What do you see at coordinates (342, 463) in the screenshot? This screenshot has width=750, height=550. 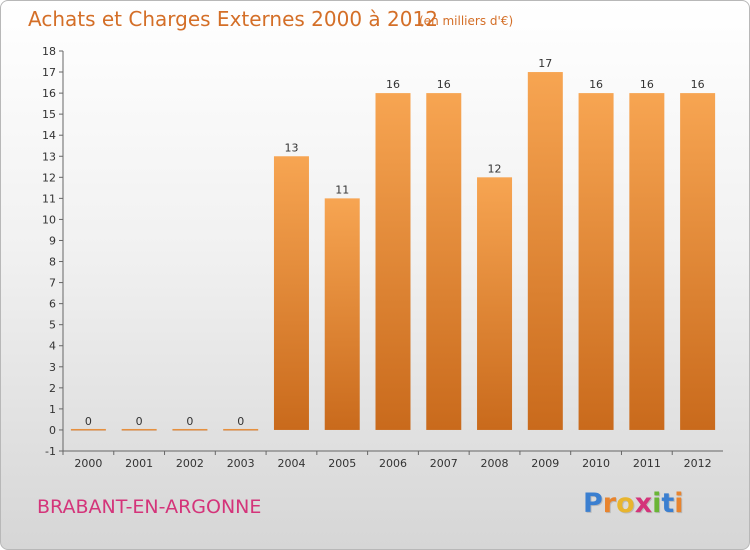 I see `x-tick-label: 2005` at bounding box center [342, 463].